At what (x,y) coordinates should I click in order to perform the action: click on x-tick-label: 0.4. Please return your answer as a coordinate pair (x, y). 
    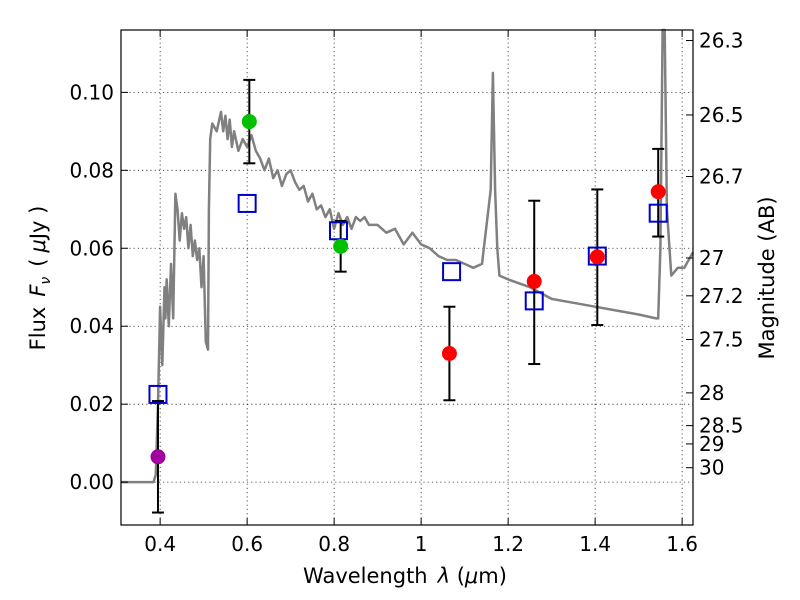
    Looking at the image, I should click on (160, 544).